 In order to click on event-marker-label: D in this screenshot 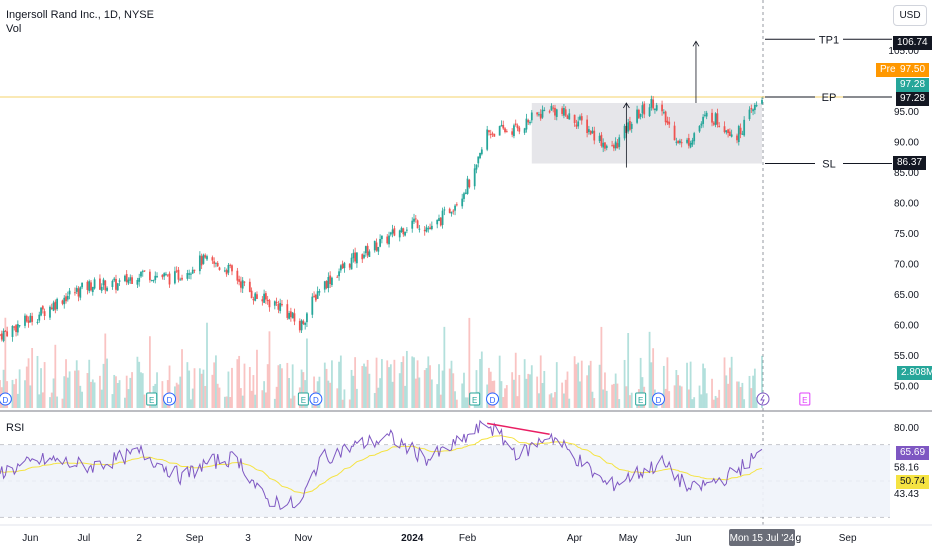, I will do `click(493, 400)`.